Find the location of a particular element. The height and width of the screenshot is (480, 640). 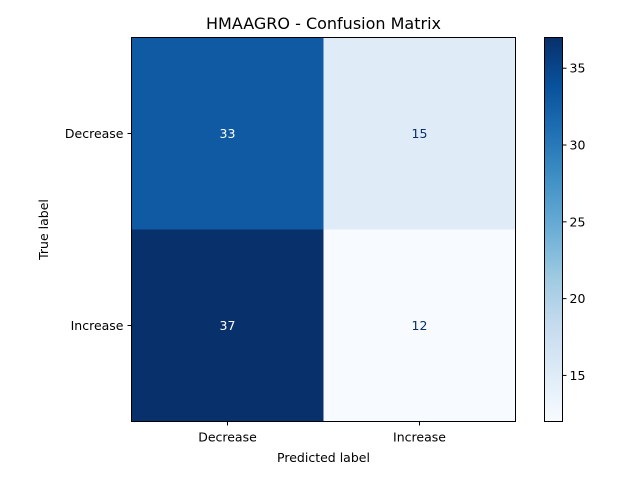

cell-value-label: 37 is located at coordinates (228, 325).